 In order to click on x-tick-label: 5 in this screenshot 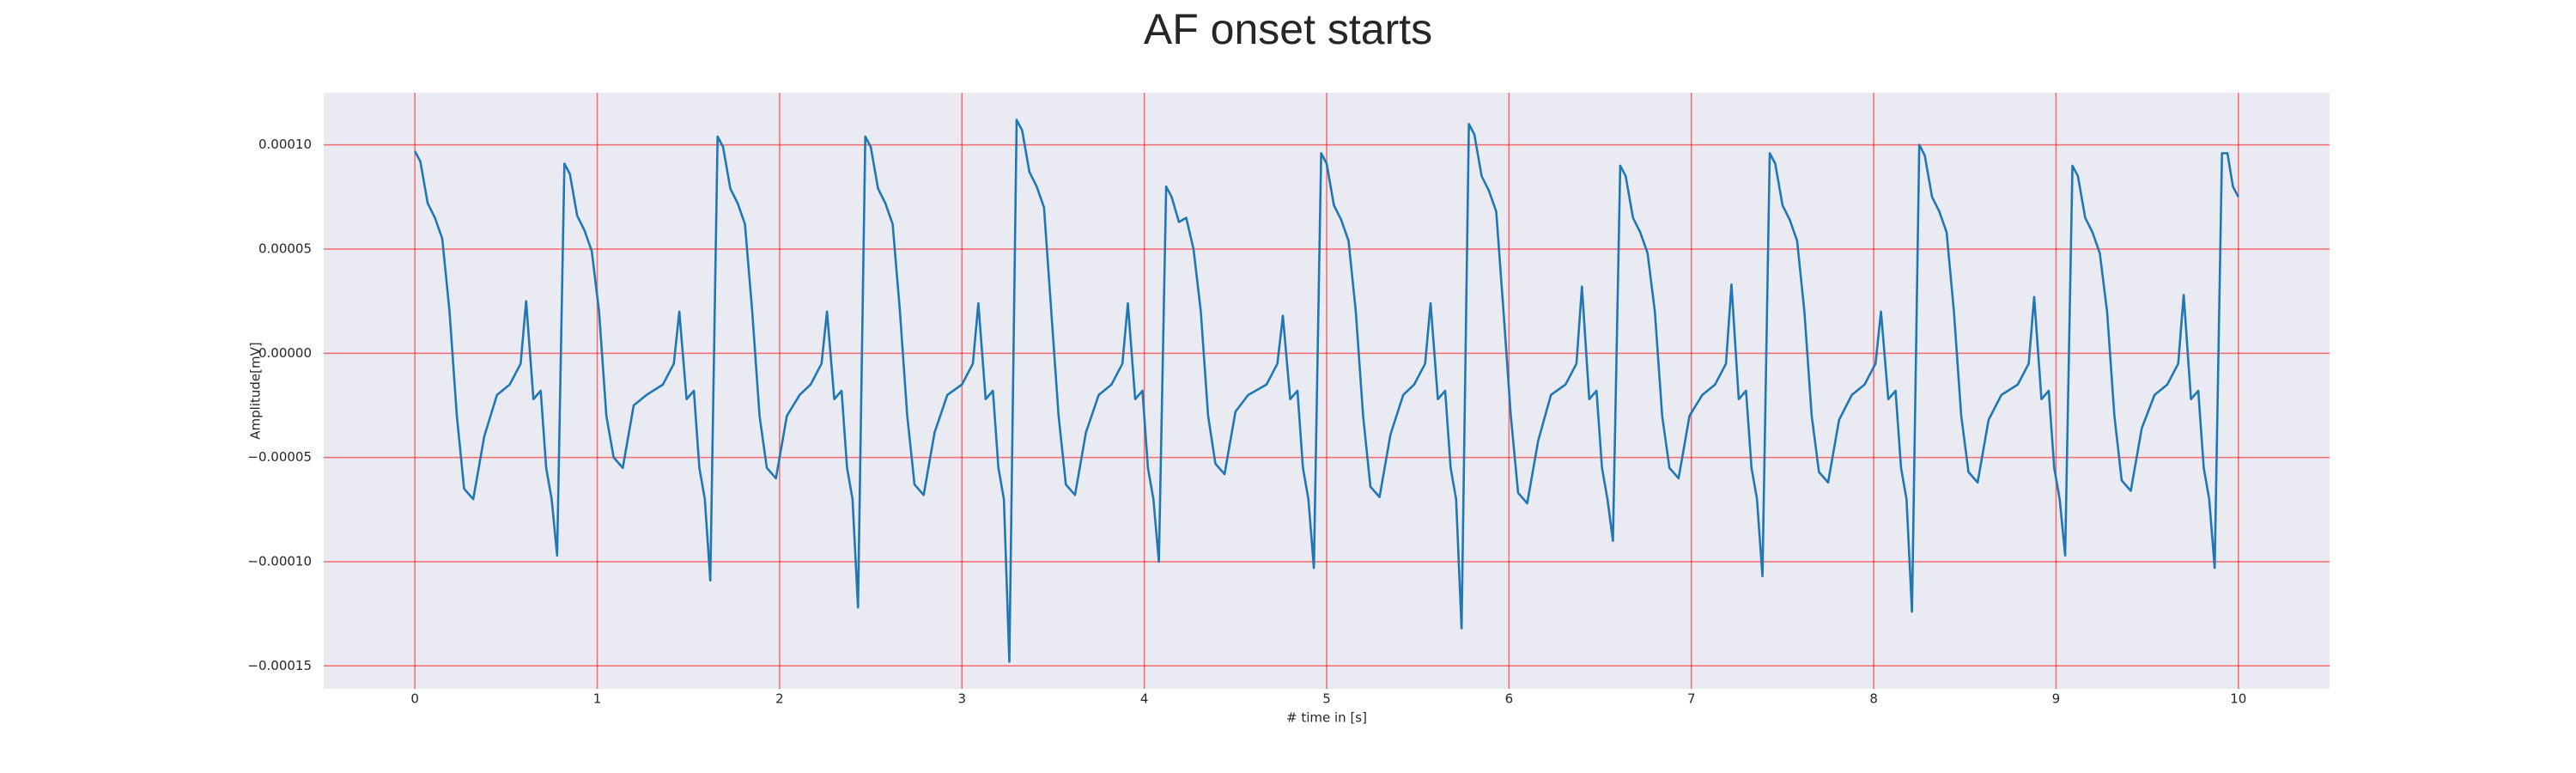, I will do `click(1327, 699)`.